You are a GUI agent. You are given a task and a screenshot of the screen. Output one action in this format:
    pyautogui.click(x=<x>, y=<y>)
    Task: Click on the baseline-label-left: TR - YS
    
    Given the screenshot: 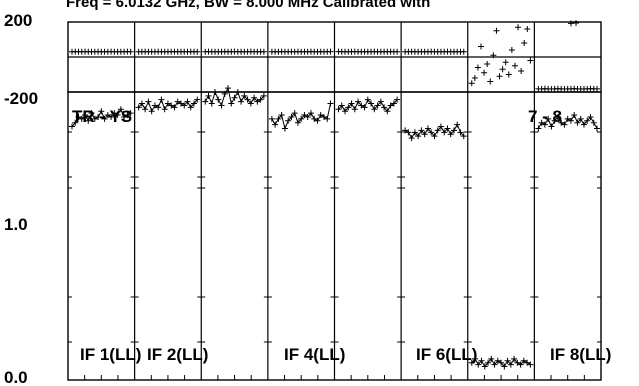 What is the action you would take?
    pyautogui.click(x=102, y=116)
    